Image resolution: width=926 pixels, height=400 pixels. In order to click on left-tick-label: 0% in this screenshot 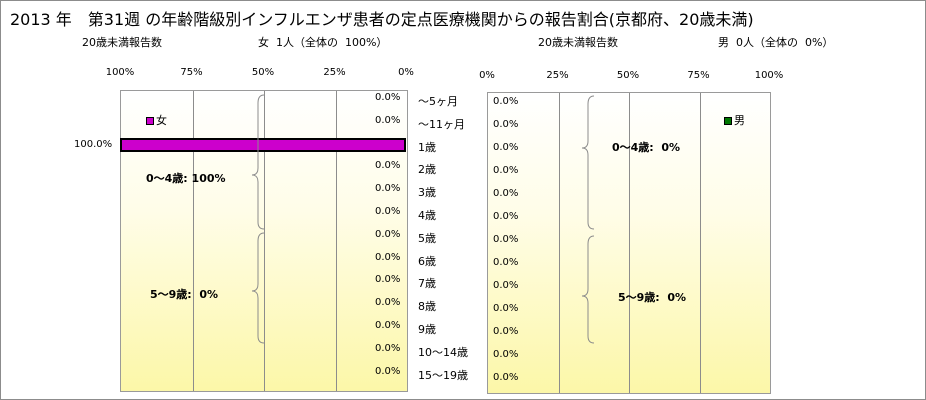, I will do `click(406, 72)`.